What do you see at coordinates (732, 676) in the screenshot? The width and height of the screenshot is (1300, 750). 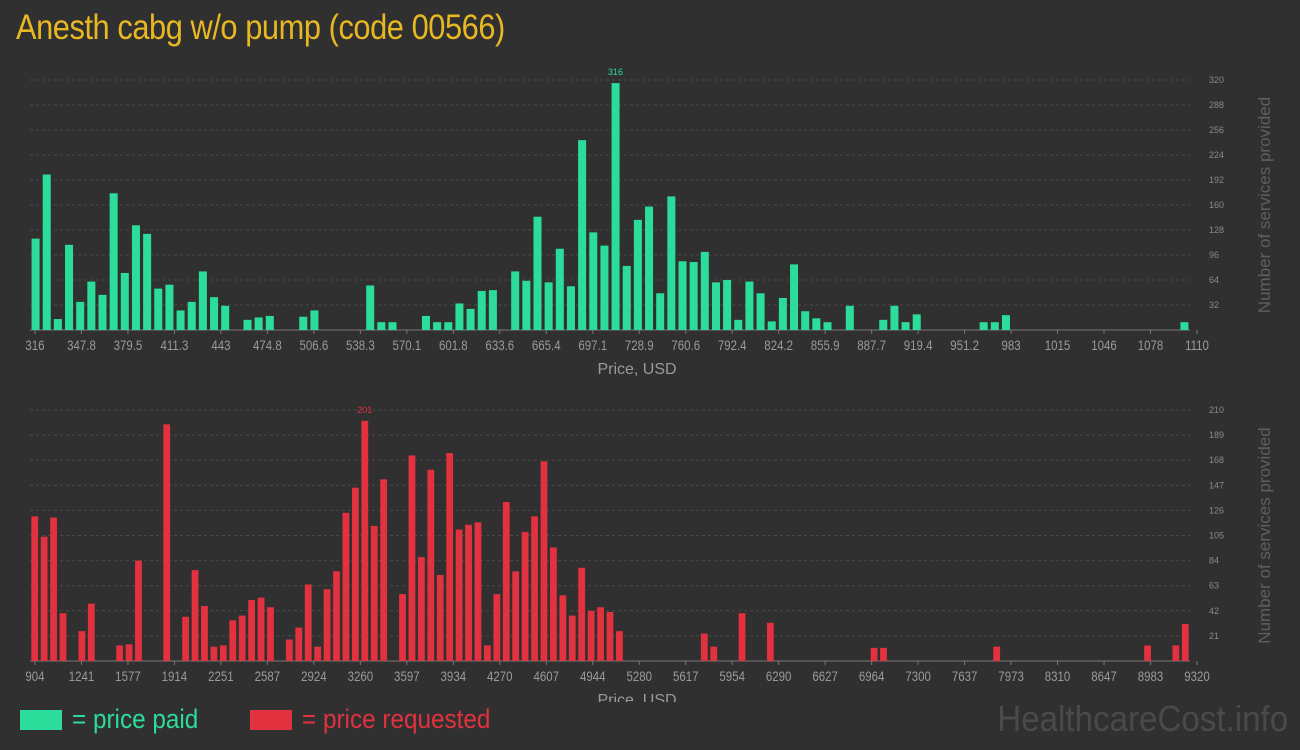 I see `x-tick-label: 5954` at bounding box center [732, 676].